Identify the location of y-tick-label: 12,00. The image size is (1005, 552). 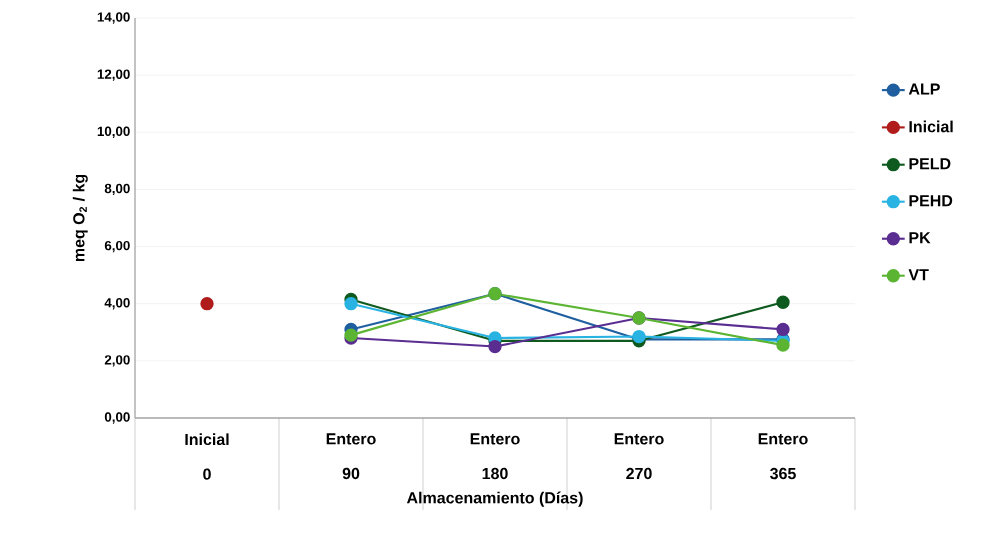
(113, 75).